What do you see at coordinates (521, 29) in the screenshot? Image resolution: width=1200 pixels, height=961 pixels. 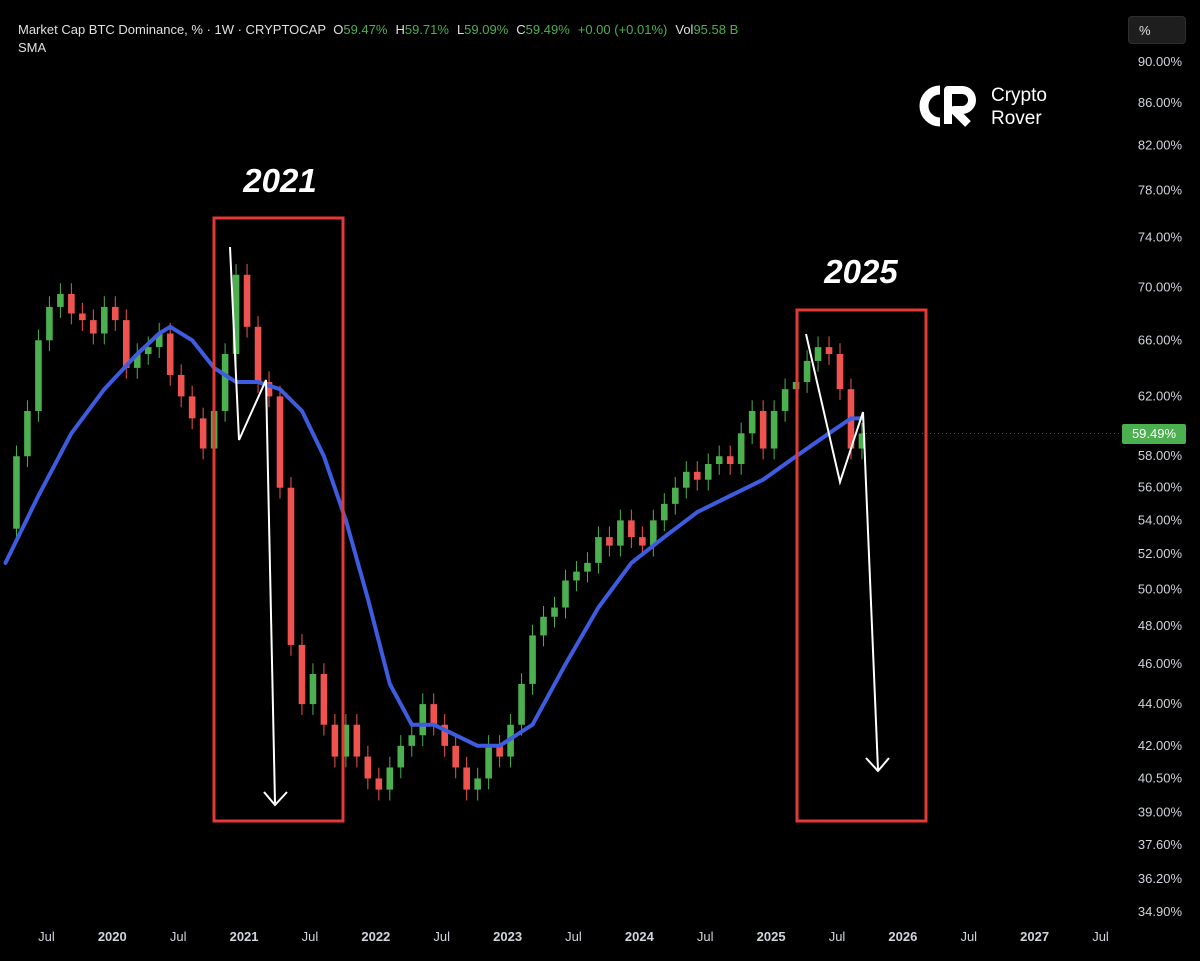 I see `close-label: C` at bounding box center [521, 29].